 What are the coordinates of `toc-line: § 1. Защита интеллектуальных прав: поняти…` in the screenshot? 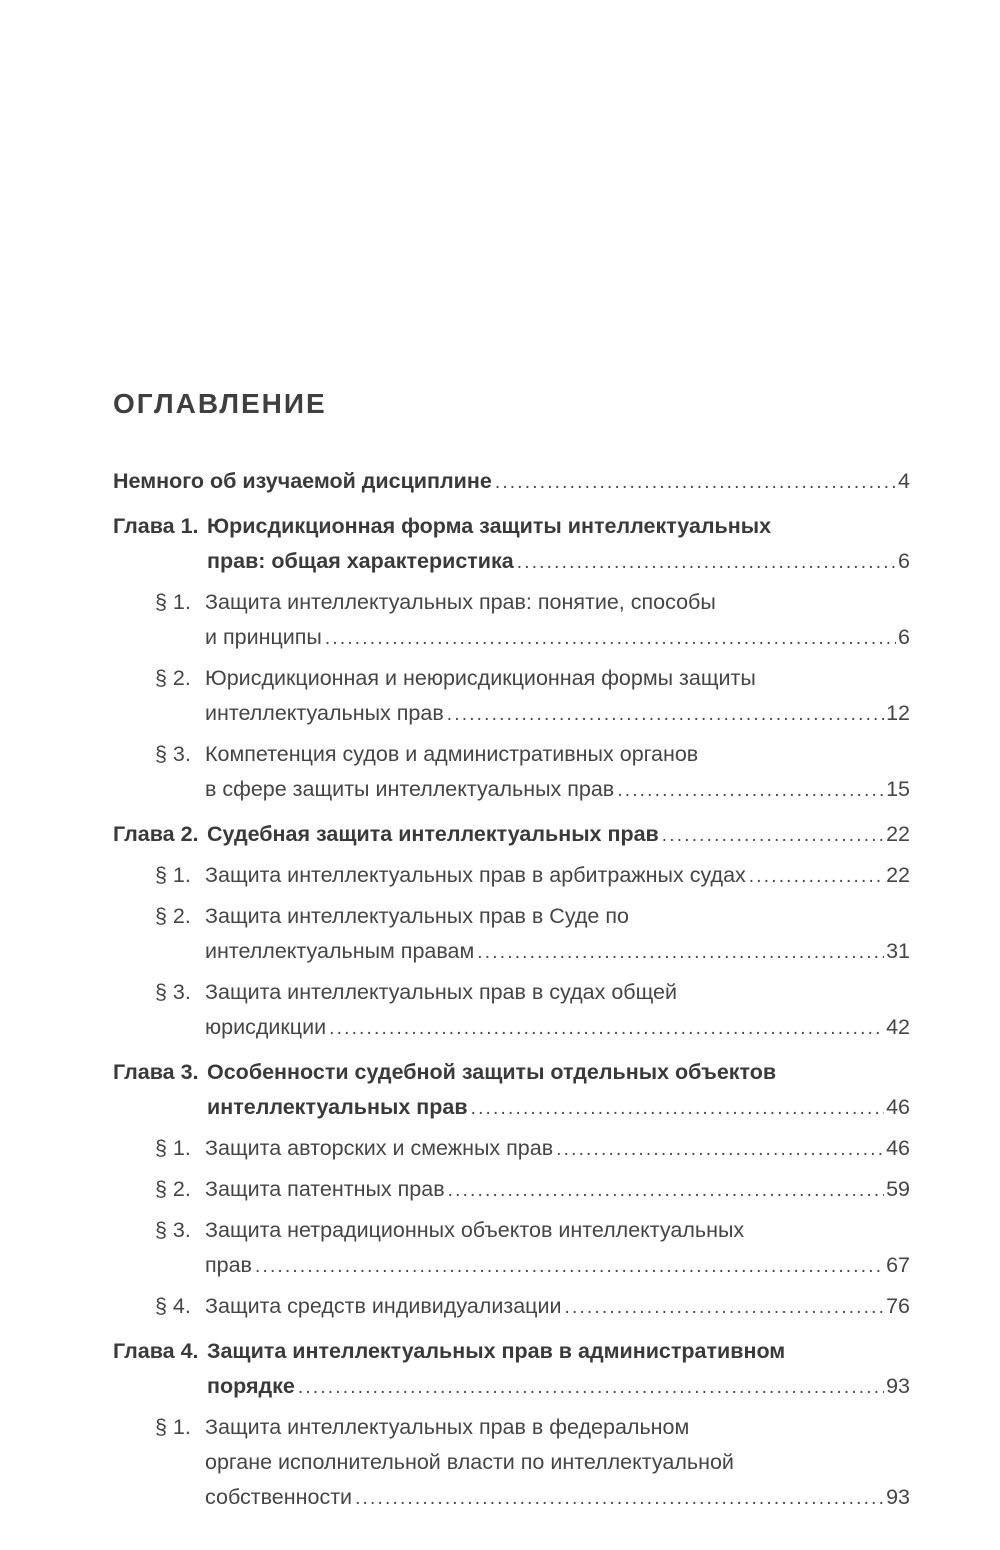 It's located at (511, 602).